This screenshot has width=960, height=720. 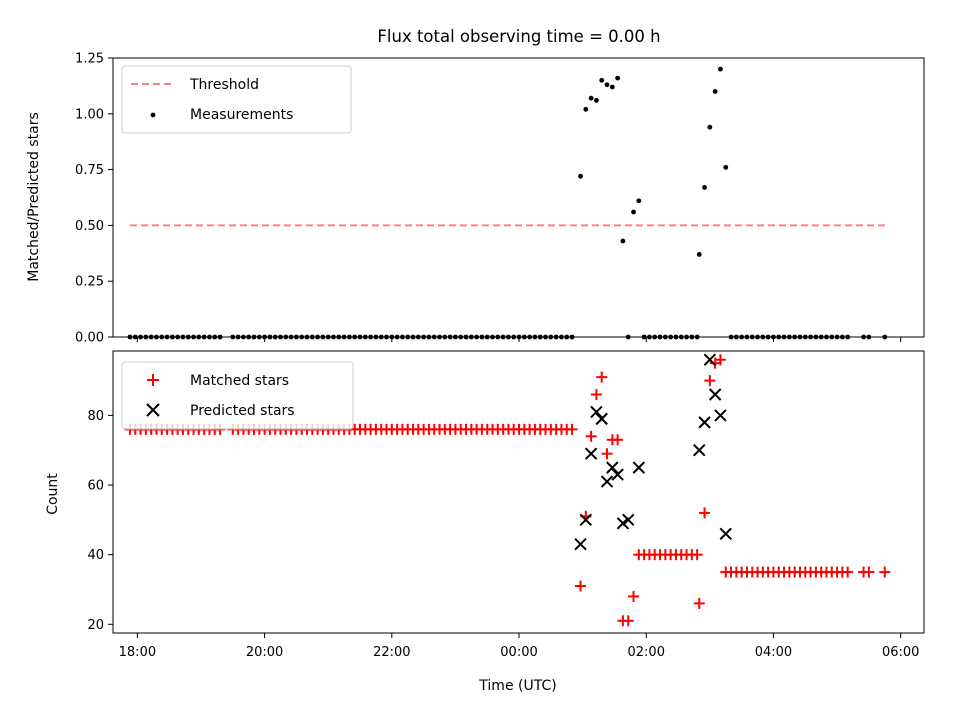 I want to click on bottom-y-tick-label: 60, so click(x=95, y=486).